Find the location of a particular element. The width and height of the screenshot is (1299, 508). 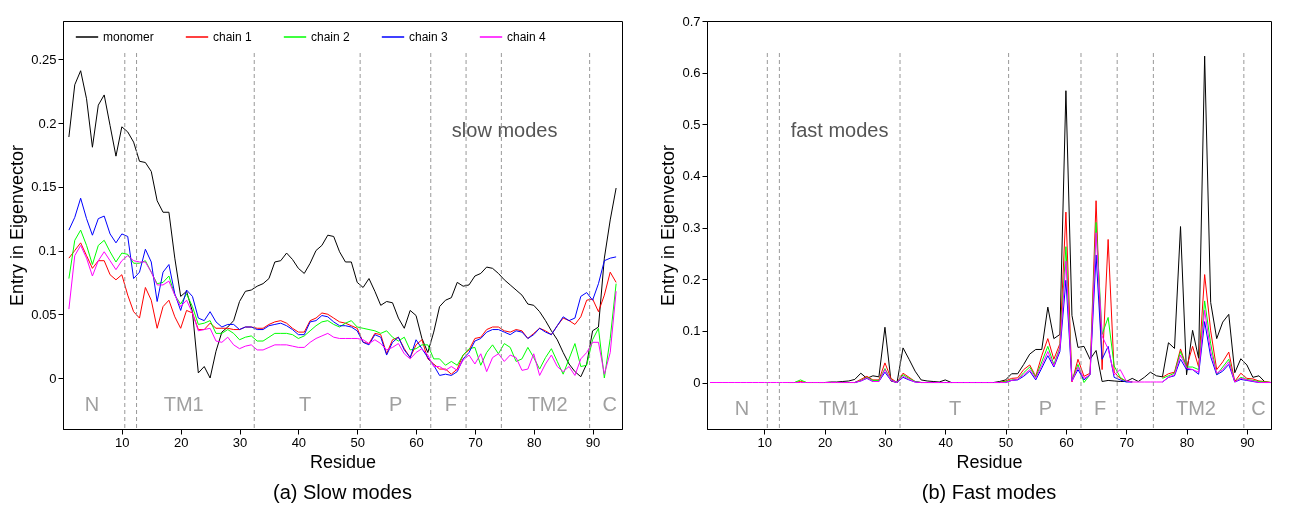

y-tick-label: 0.5 is located at coordinates (691, 124).